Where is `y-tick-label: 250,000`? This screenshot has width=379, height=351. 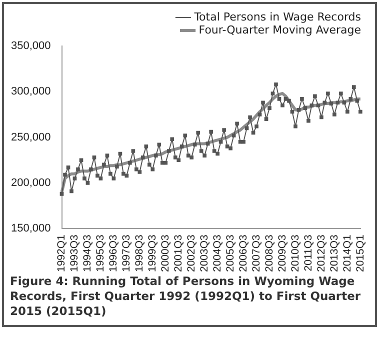
y-tick-label: 250,000 is located at coordinates (30, 137).